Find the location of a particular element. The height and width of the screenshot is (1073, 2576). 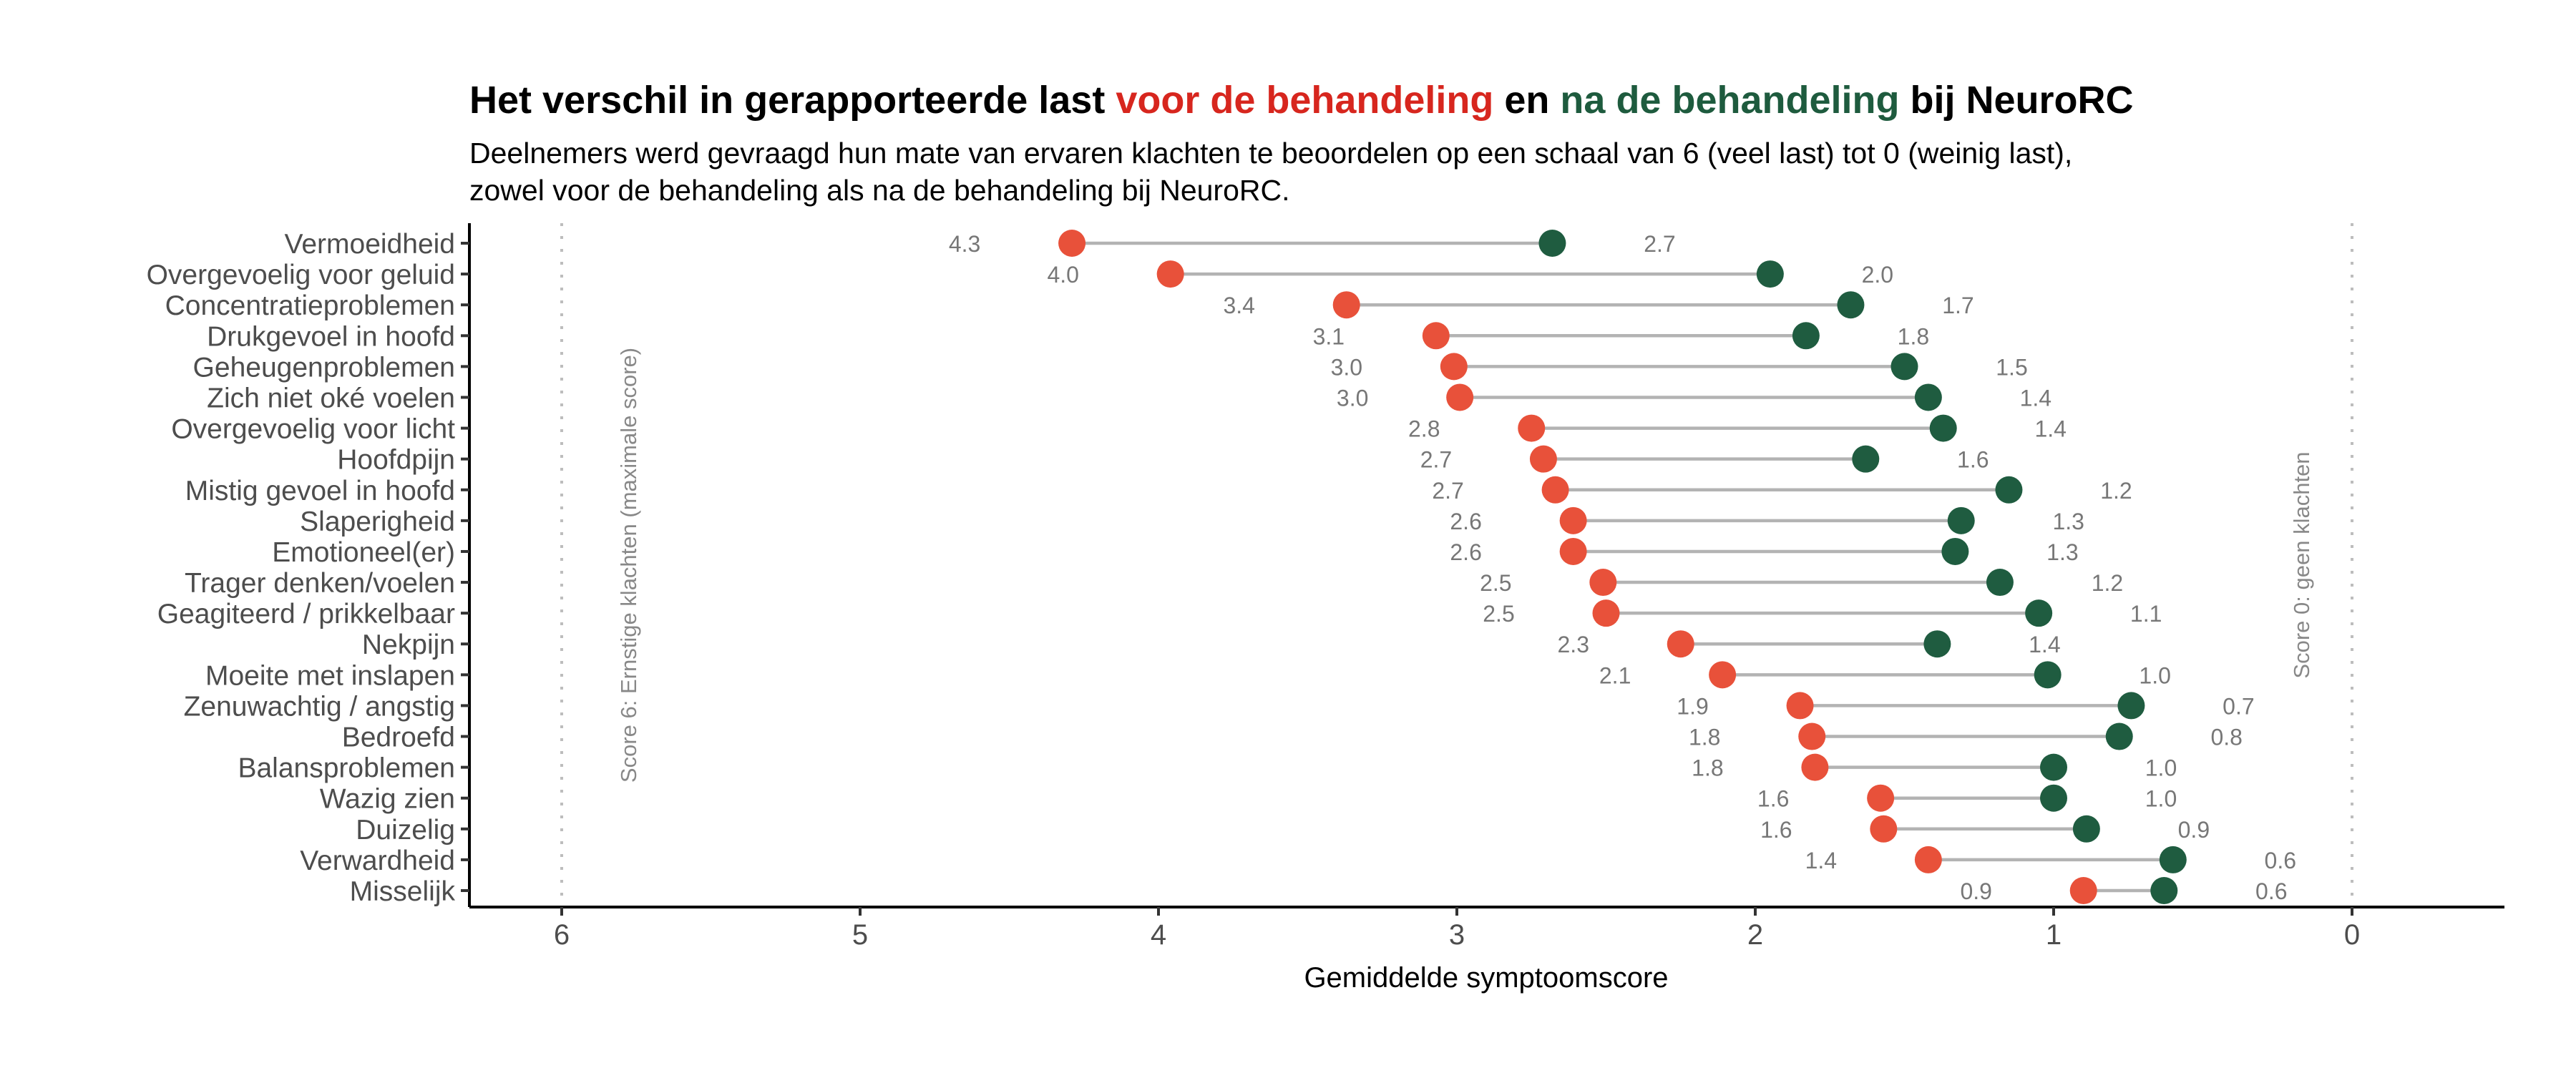

title-part: bij NeuroRC is located at coordinates (2016, 100).